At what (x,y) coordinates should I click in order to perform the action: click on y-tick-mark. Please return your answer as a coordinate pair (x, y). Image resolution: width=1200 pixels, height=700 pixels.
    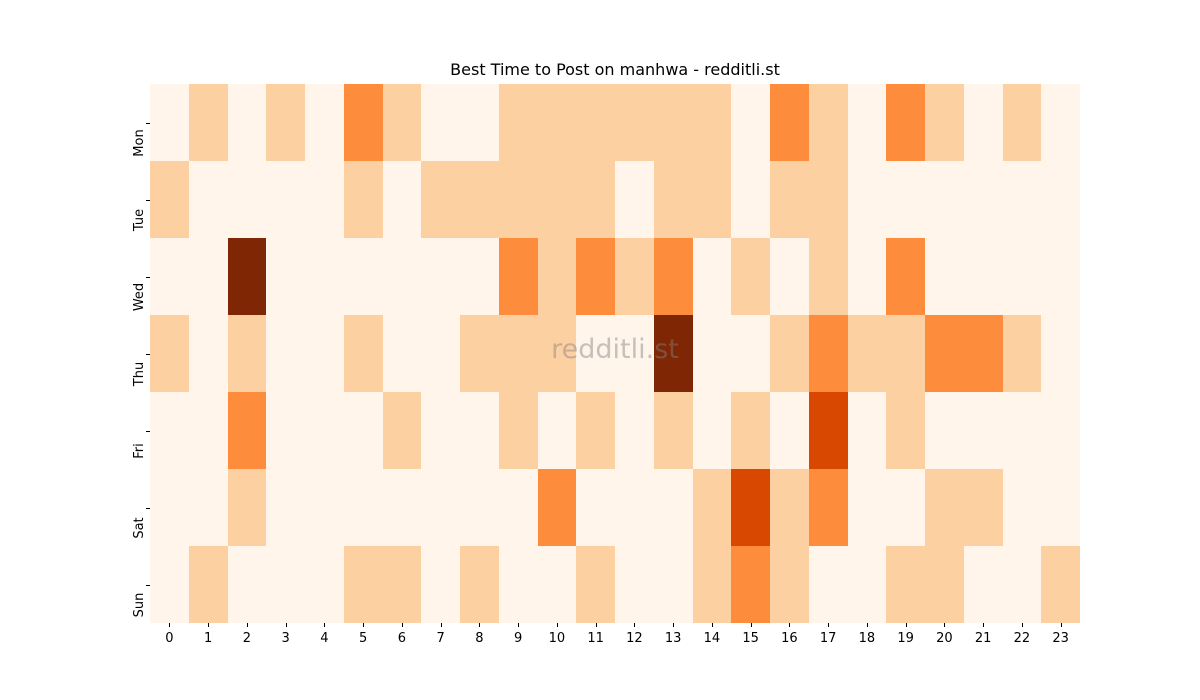
    Looking at the image, I should click on (148, 431).